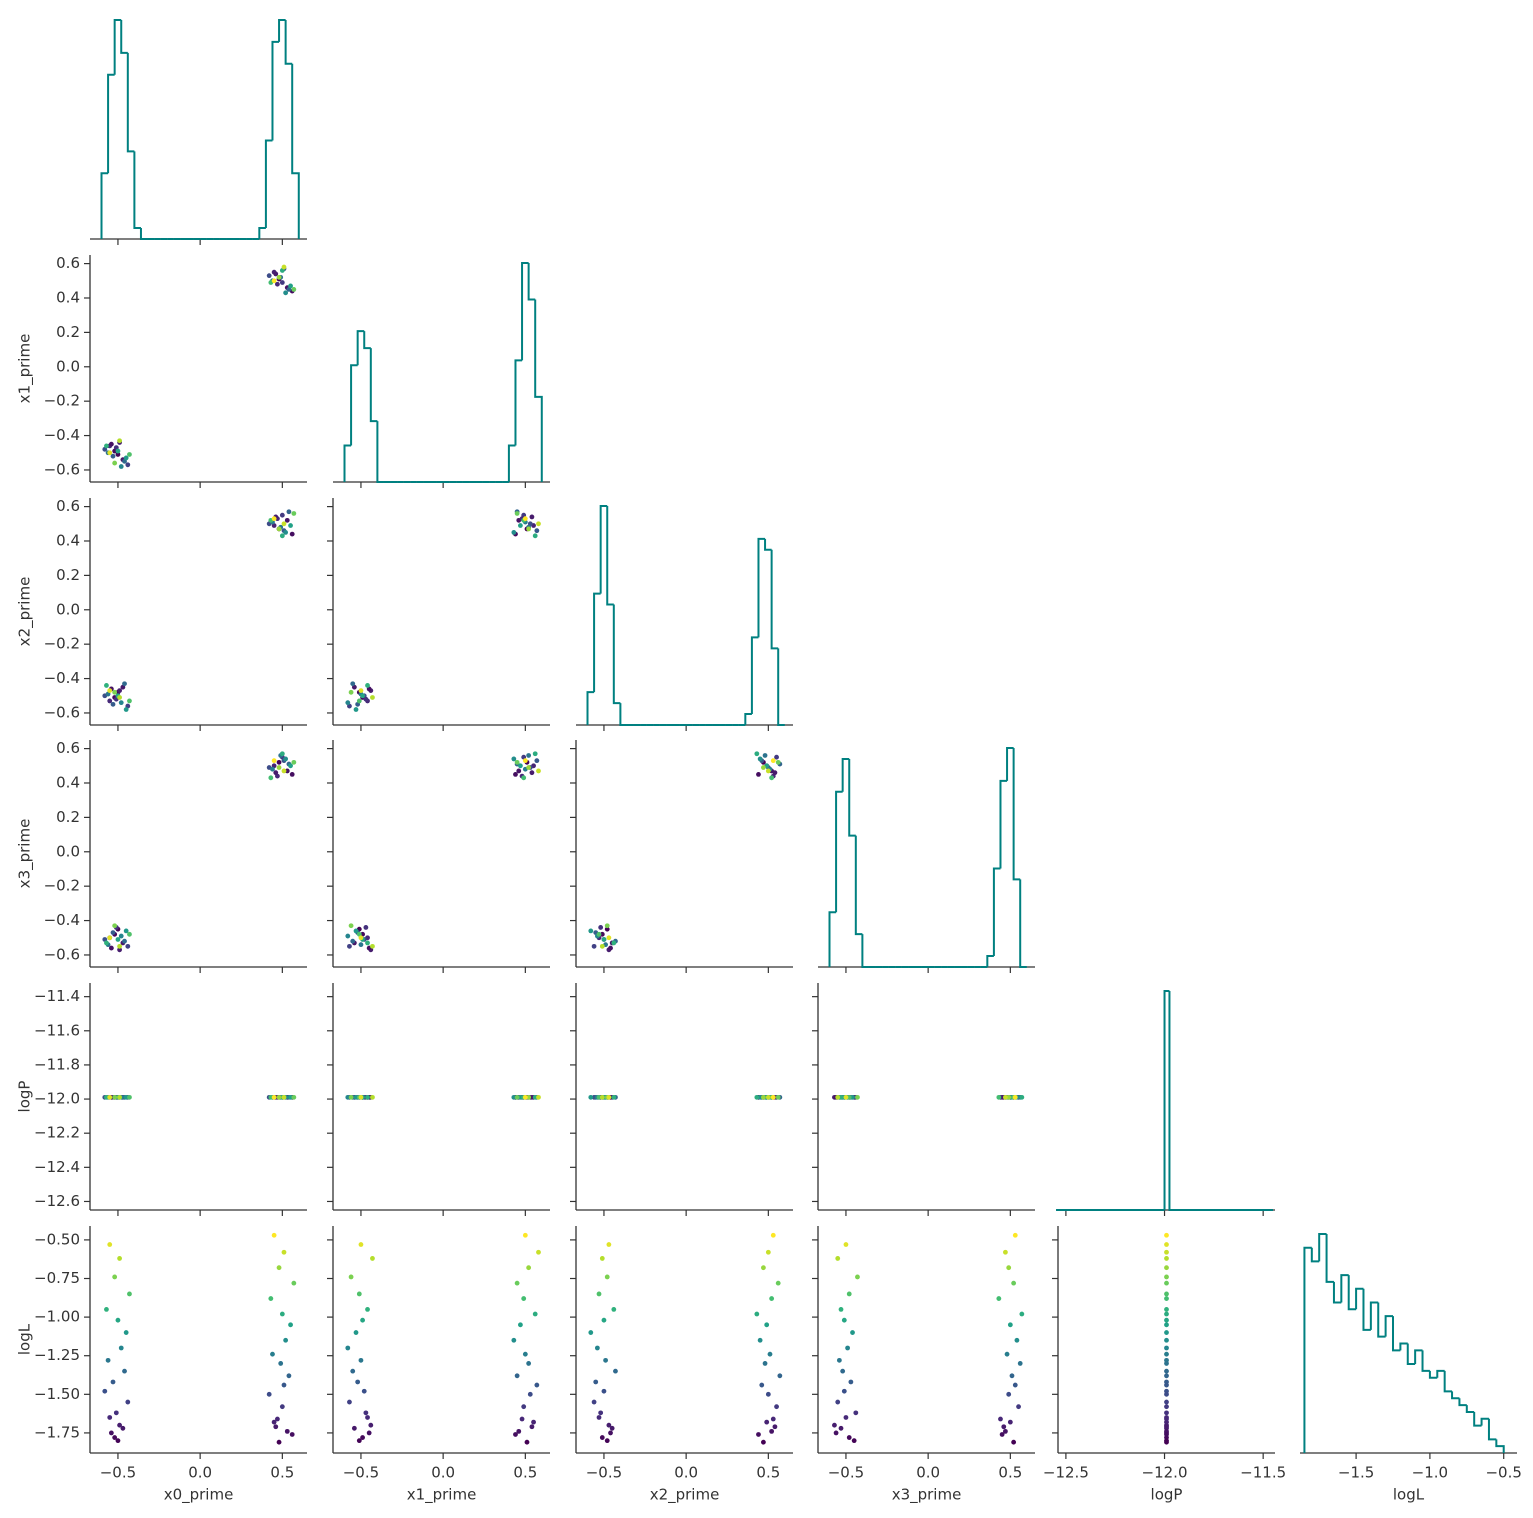 This screenshot has height=1518, width=1533. I want to click on x-axis-label: logP, so click(1167, 1495).